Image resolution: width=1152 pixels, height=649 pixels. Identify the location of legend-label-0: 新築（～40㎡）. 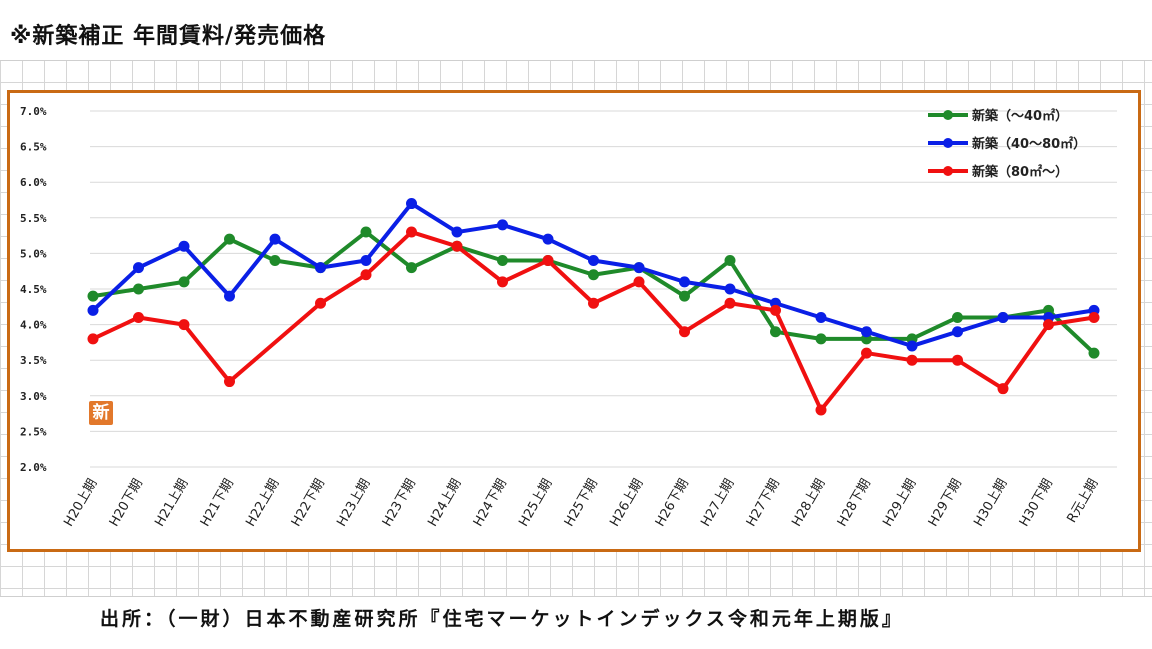
(1020, 116).